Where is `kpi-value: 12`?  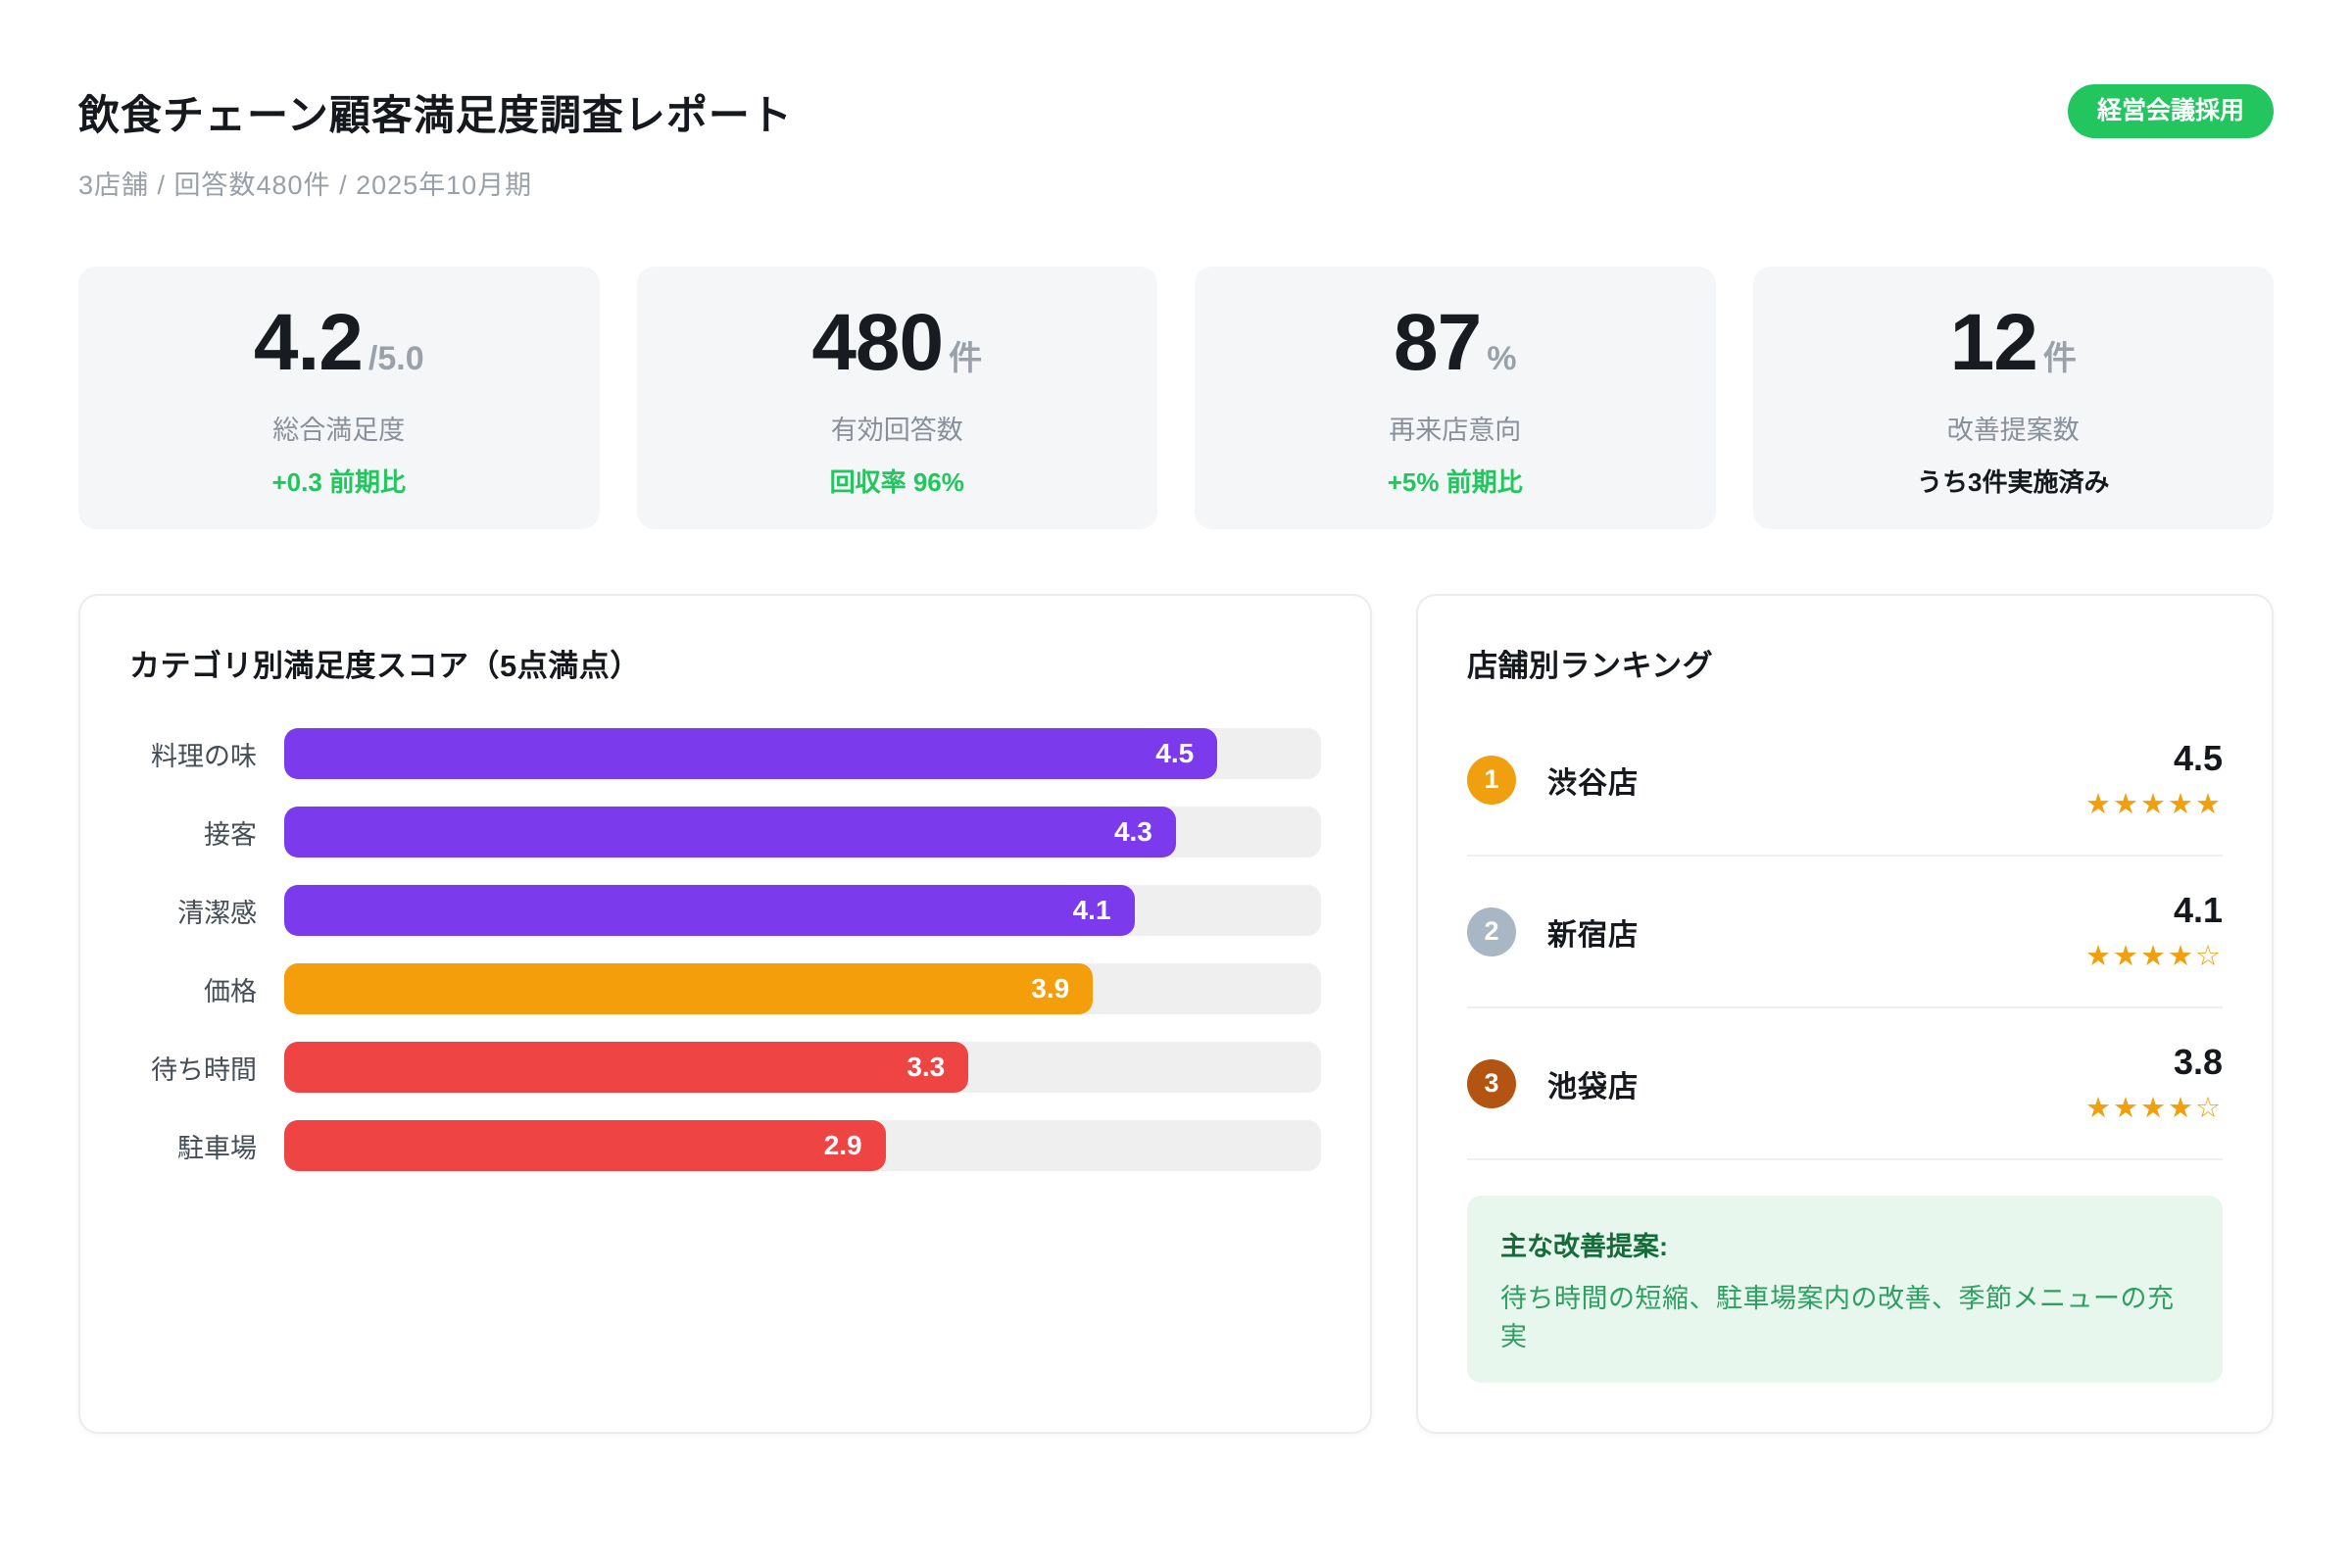 kpi-value: 12 is located at coordinates (1993, 342).